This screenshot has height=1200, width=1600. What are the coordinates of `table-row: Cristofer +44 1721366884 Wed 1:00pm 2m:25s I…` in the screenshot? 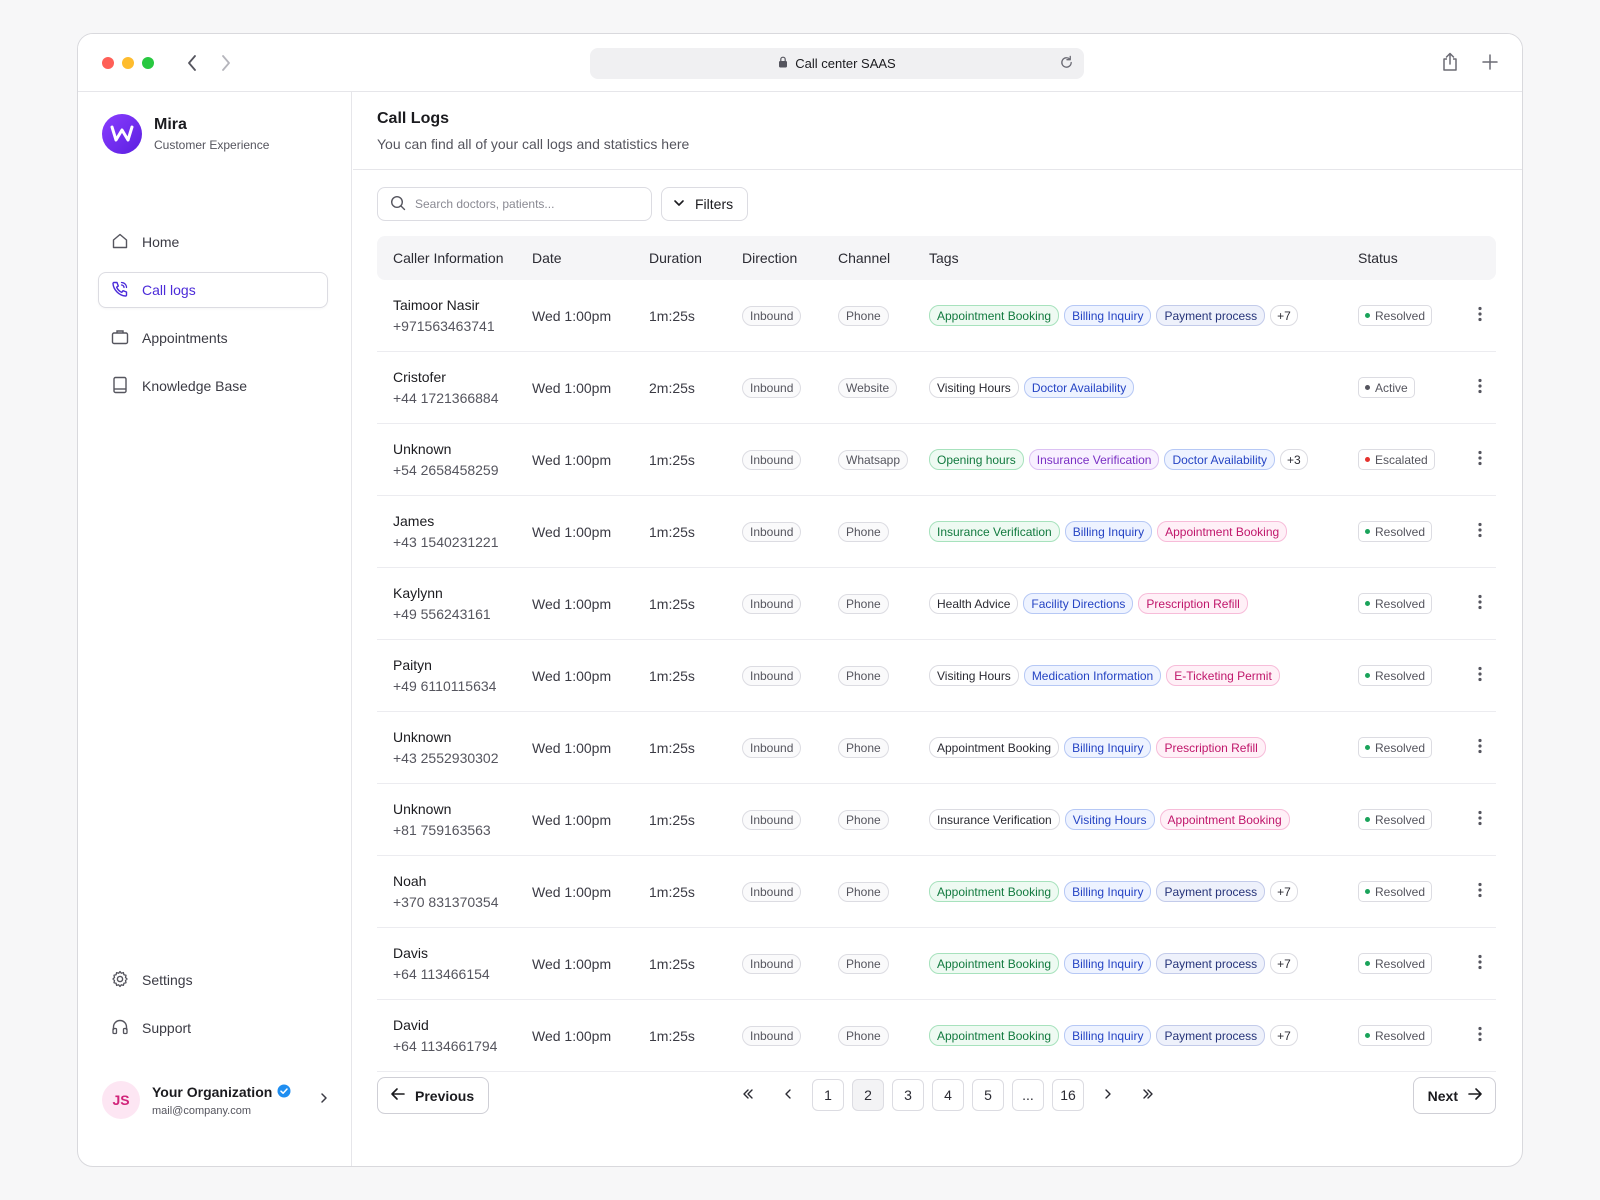 It's located at (936, 388).